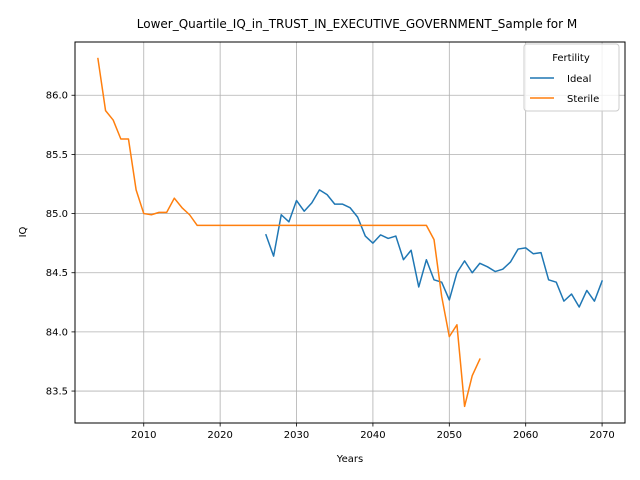  Describe the element at coordinates (583, 99) in the screenshot. I see `legend-label-sterile: Sterile` at that location.